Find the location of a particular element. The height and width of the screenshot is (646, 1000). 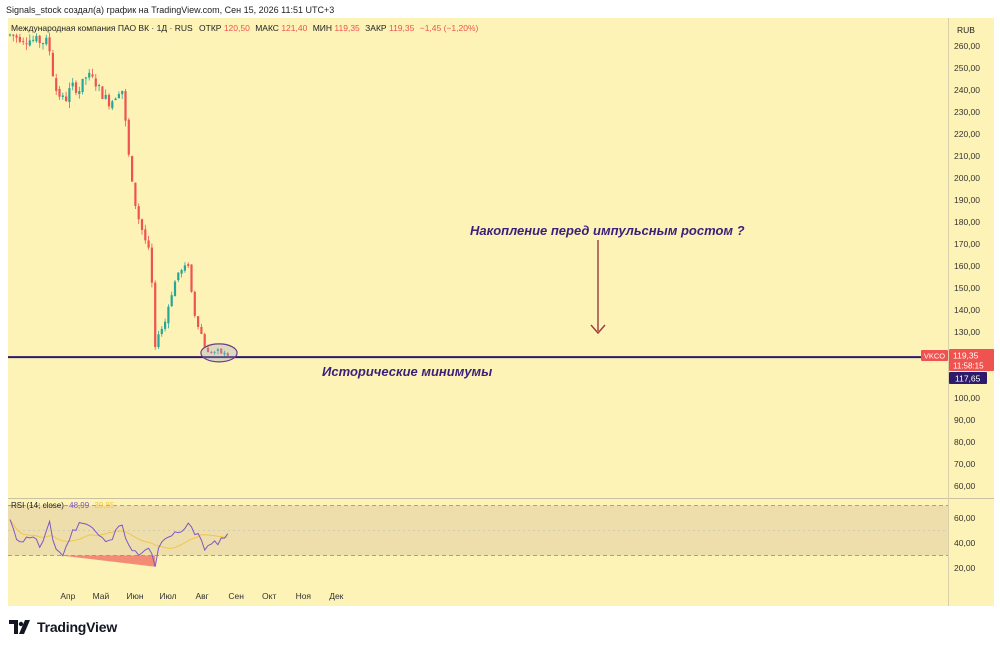

currency-label: RUB is located at coordinates (966, 30).